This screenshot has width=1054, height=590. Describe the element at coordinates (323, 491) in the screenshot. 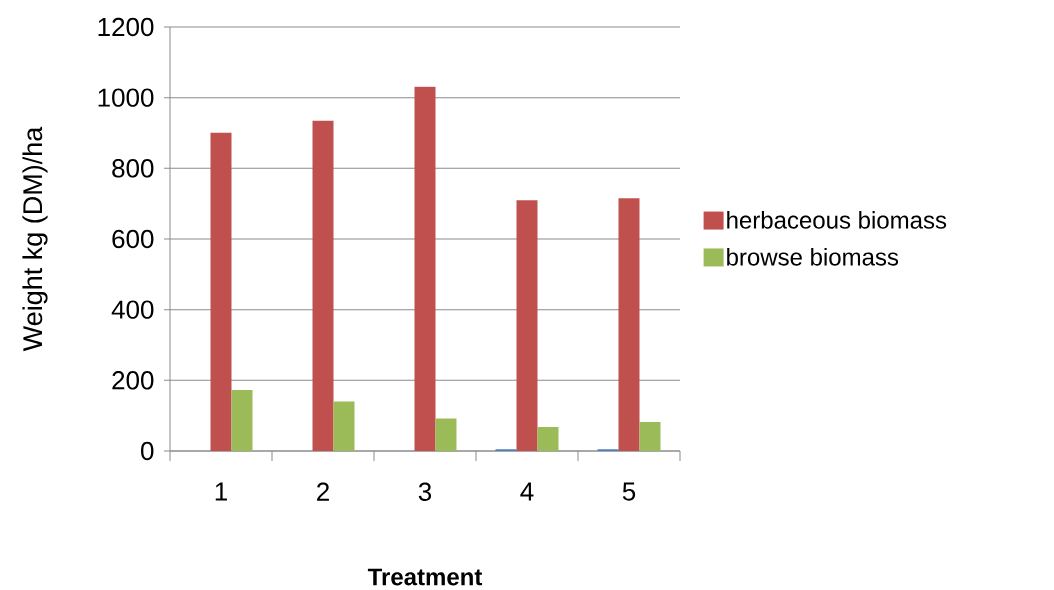

I see `x-tick-label: 2` at that location.